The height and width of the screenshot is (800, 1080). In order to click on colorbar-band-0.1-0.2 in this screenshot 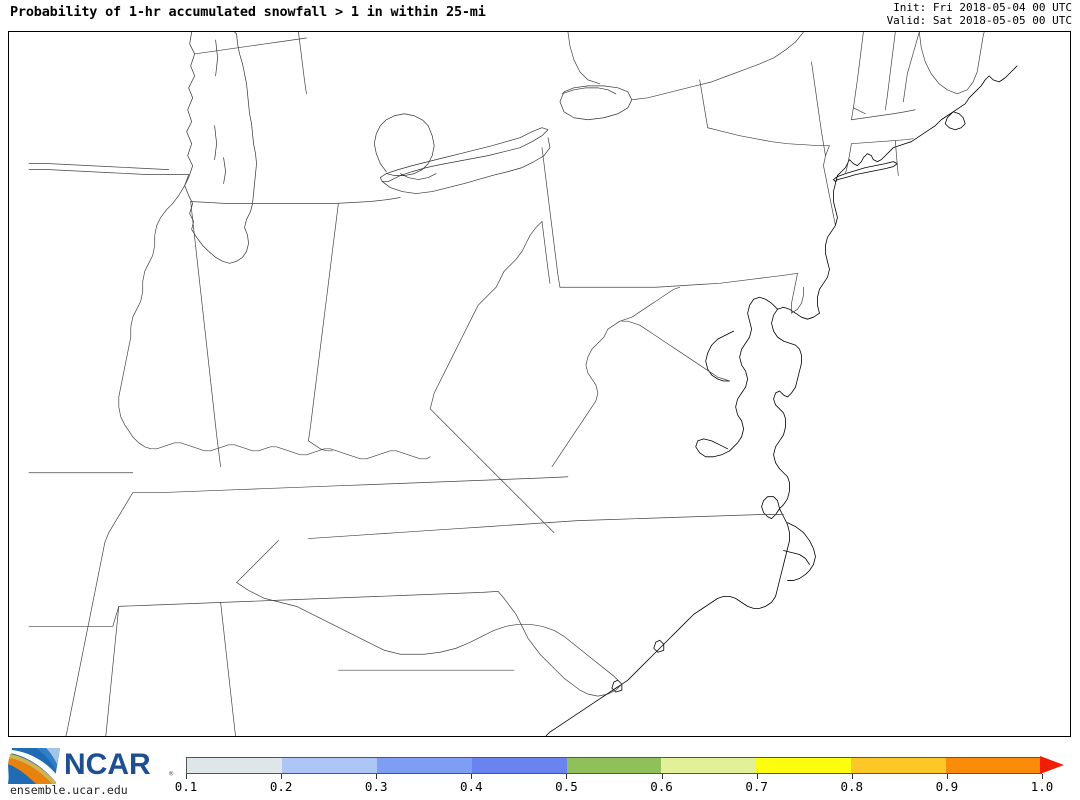, I will do `click(234, 765)`.